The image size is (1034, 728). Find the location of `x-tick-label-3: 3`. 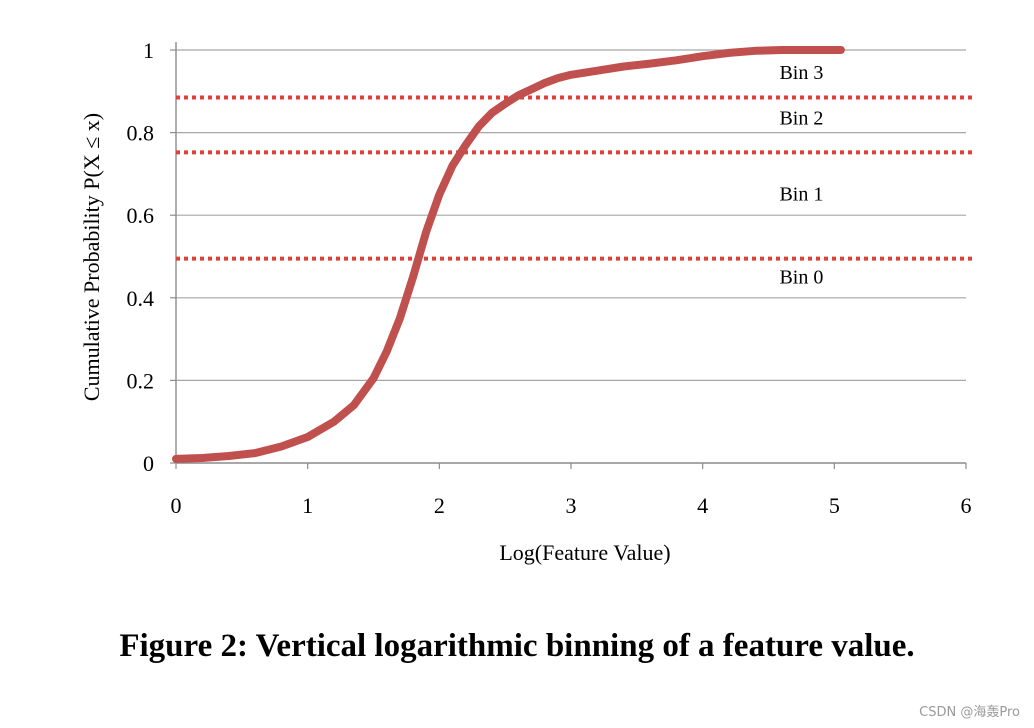

x-tick-label-3: 3 is located at coordinates (571, 505).